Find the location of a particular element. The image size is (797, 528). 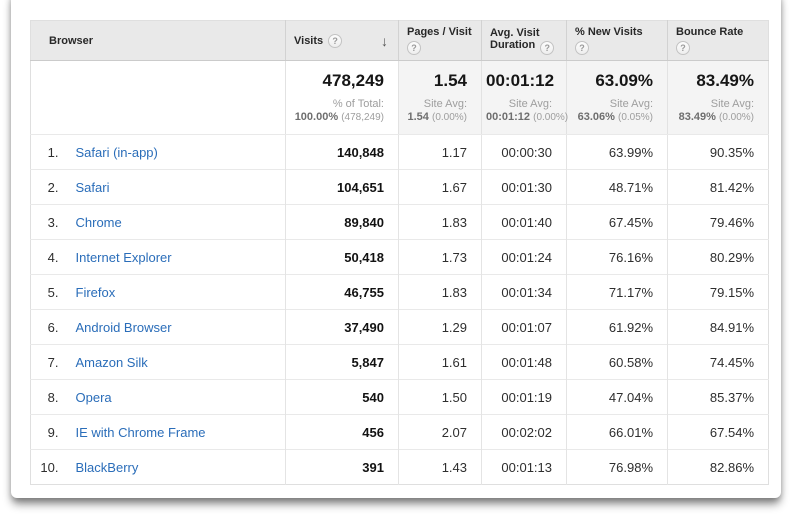

summary-bounce-avg: 83.49% is located at coordinates (697, 117).